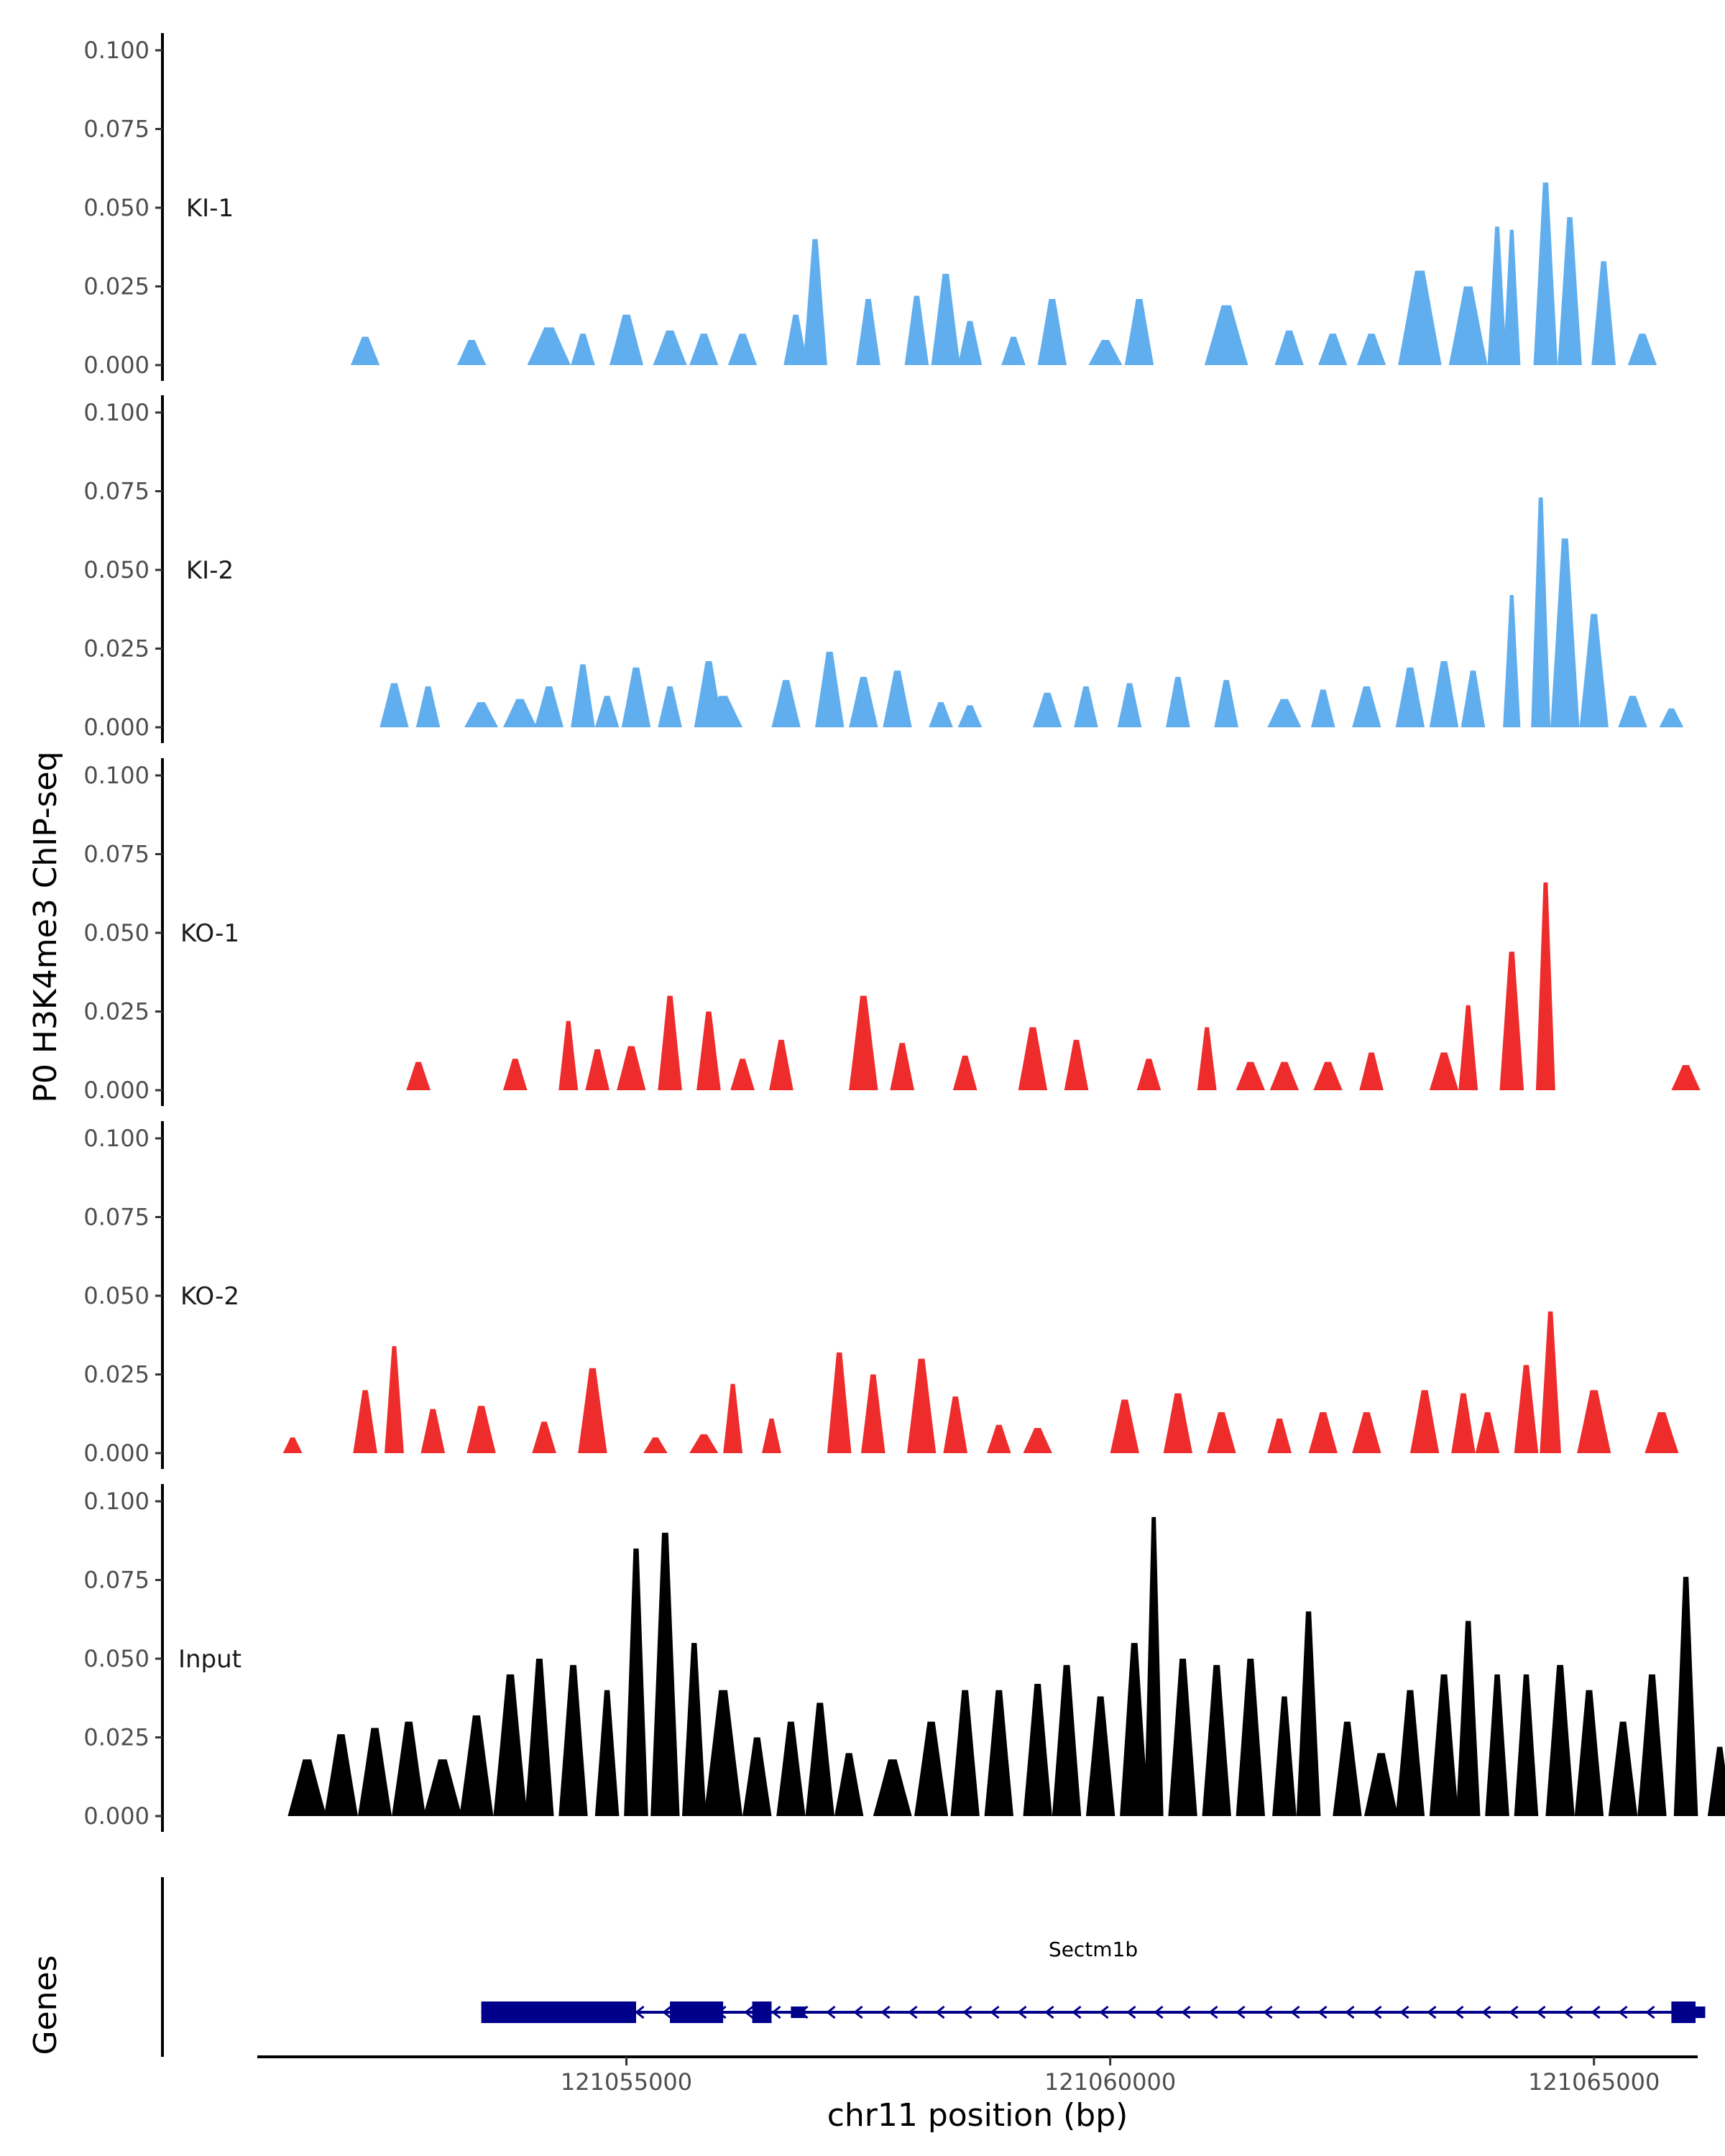 The image size is (1725, 2156). I want to click on gene-panel: Sectm1b, so click(933, 1967).